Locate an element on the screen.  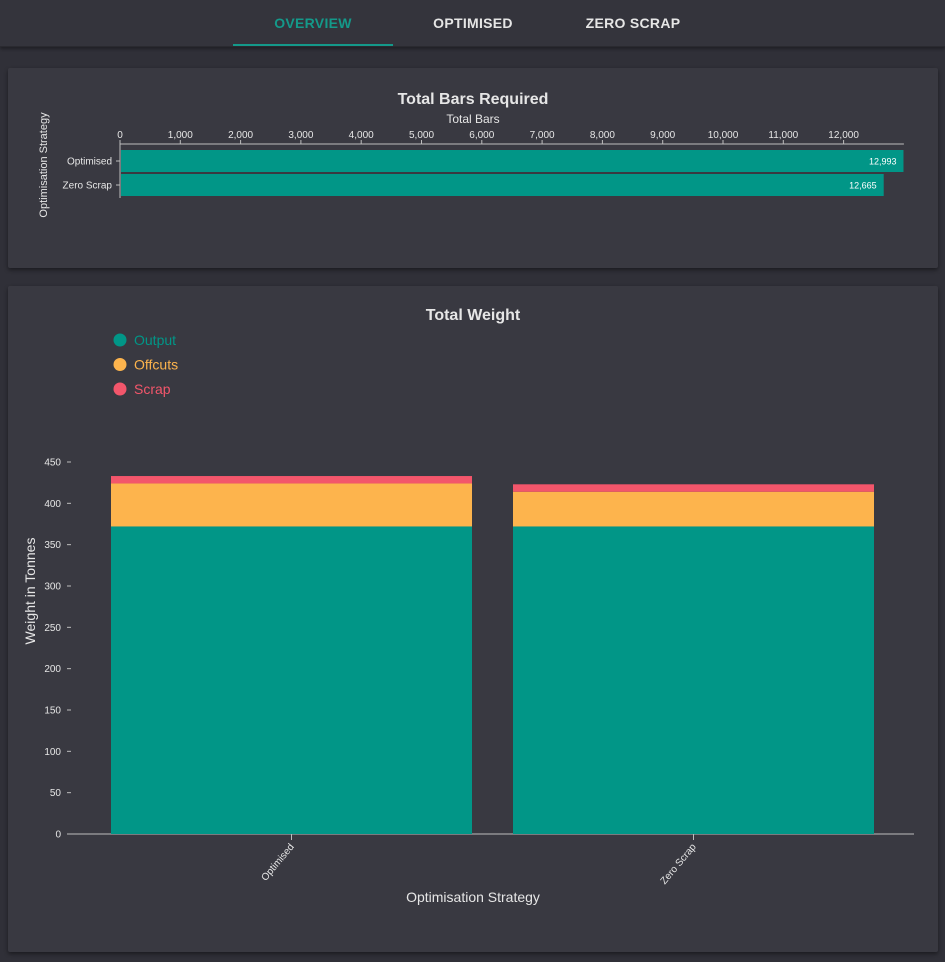
x-tick-label: 10,000 is located at coordinates (723, 135).